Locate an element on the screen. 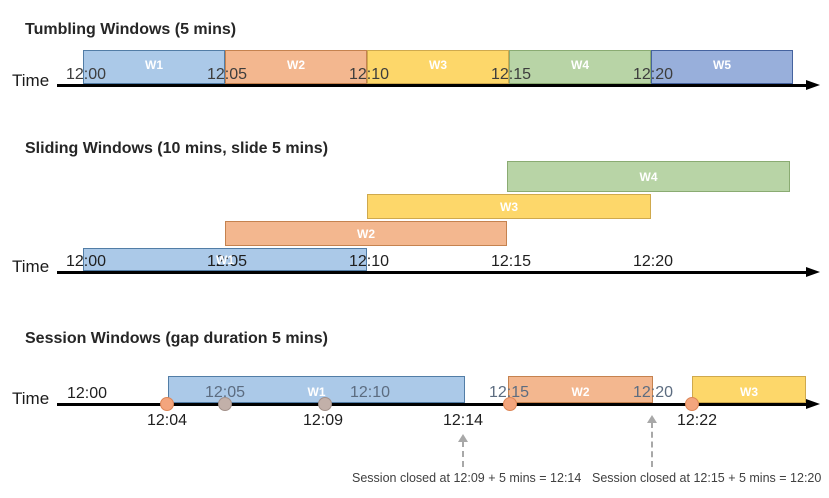 The image size is (829, 498). window-bar-sliding-w4 is located at coordinates (648, 176).